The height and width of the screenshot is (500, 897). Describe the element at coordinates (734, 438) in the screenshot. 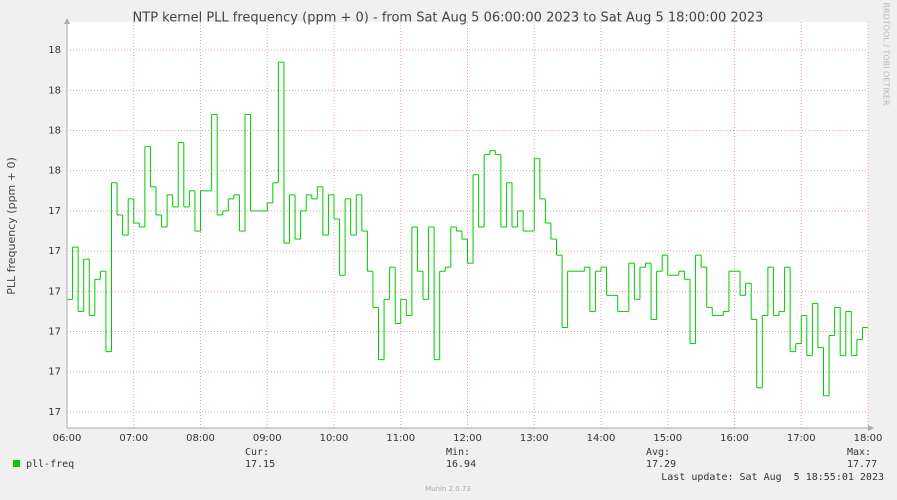

I see `x-tick-label: 16:00` at that location.